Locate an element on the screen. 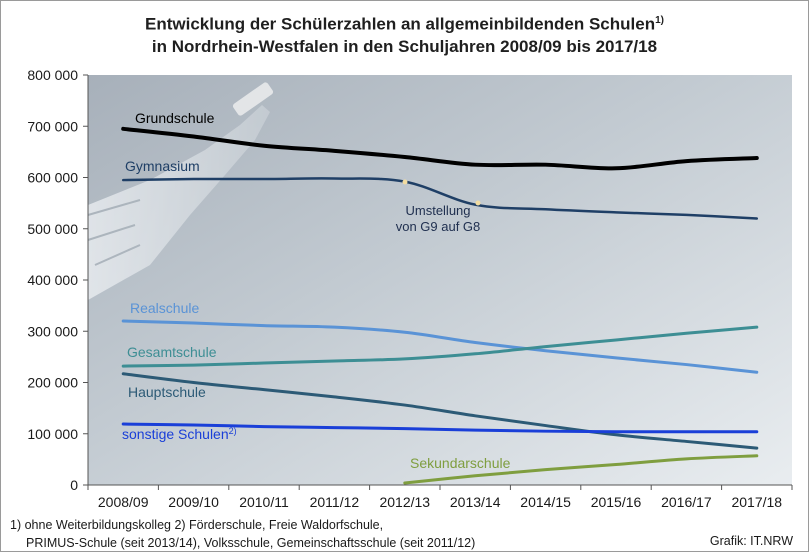 This screenshot has height=552, width=809. series-line-gesamtschule is located at coordinates (440, 346).